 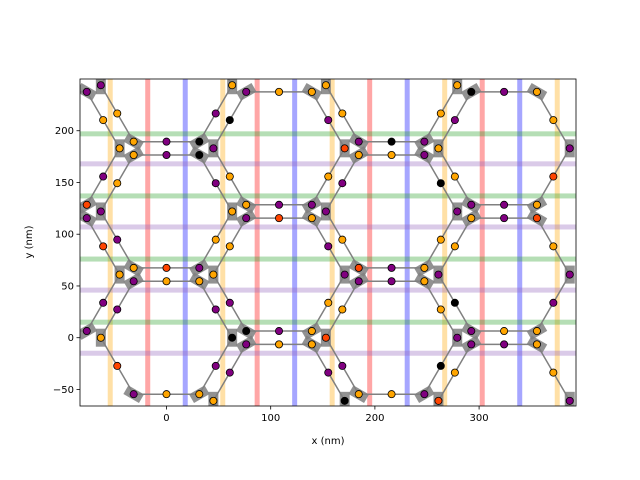 I want to click on y-tick-label: 100, so click(x=64, y=235).